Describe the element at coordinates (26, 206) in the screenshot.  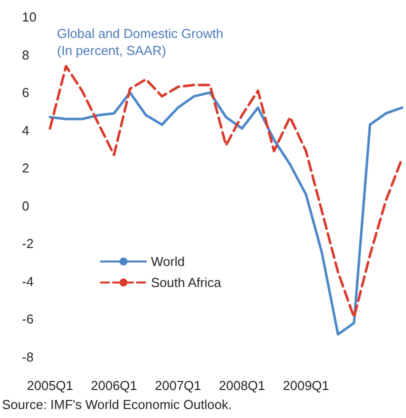
I see `y-tick-label: 0` at that location.